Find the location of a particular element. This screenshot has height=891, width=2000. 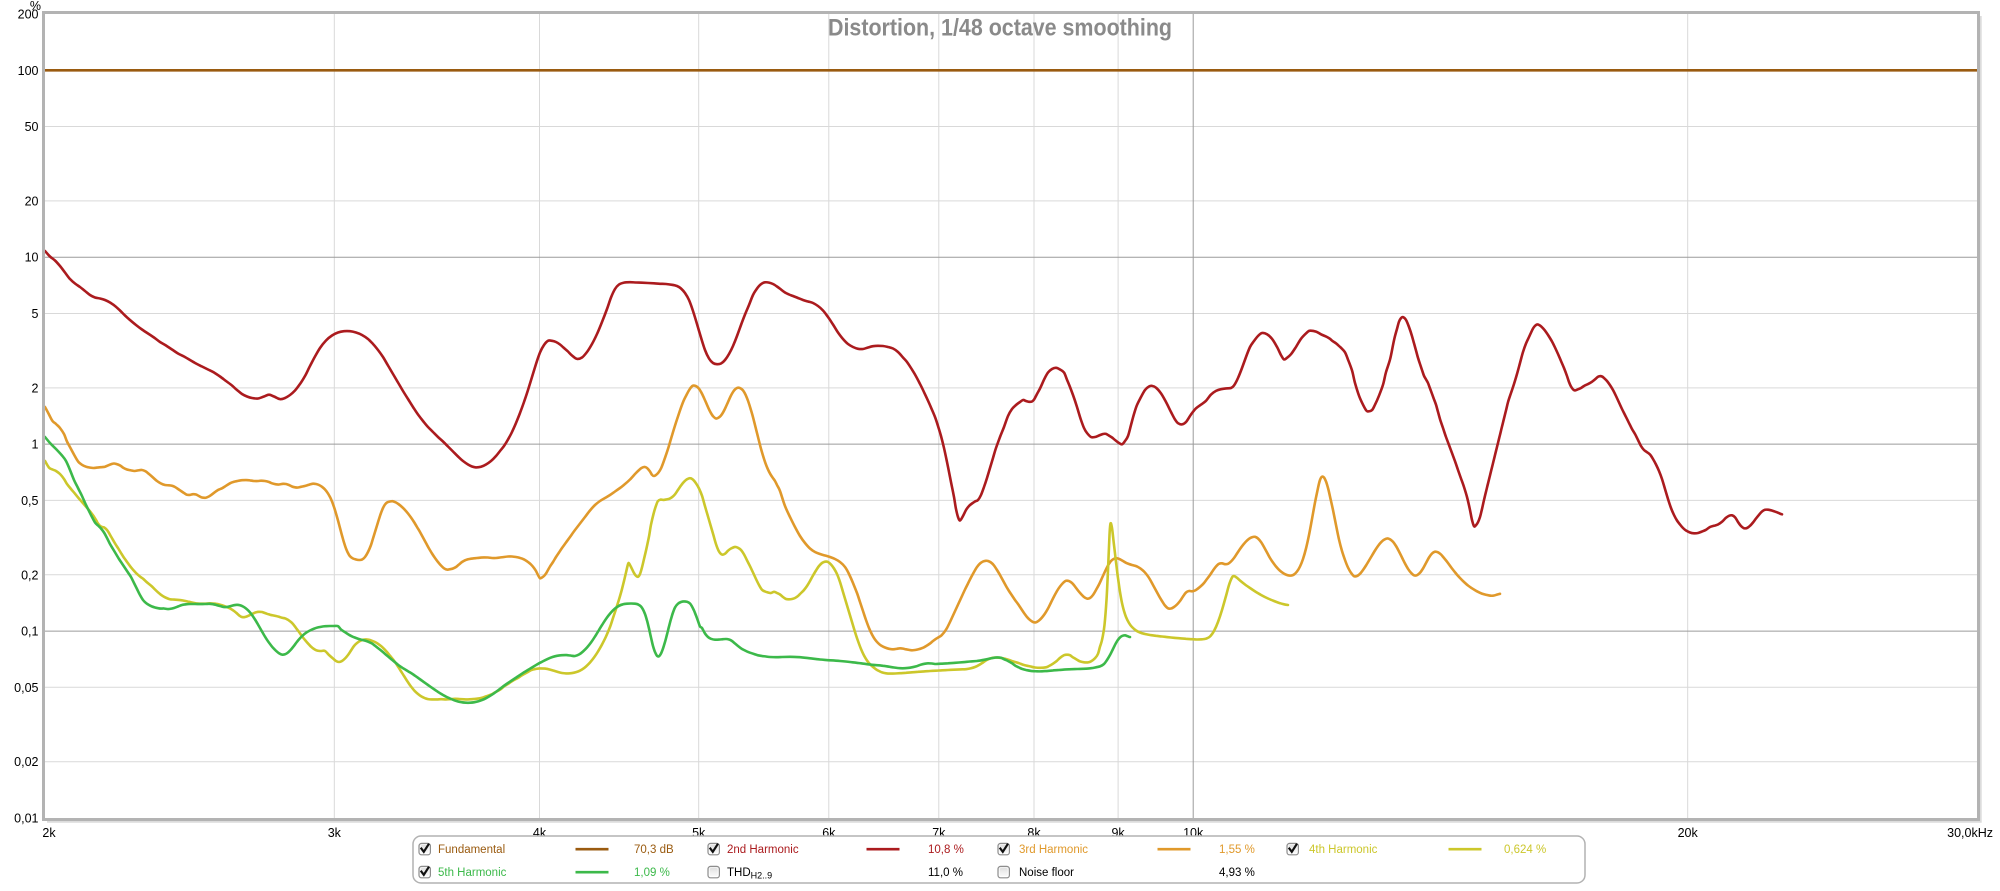

svg-text: 11,0 % is located at coordinates (945, 873).